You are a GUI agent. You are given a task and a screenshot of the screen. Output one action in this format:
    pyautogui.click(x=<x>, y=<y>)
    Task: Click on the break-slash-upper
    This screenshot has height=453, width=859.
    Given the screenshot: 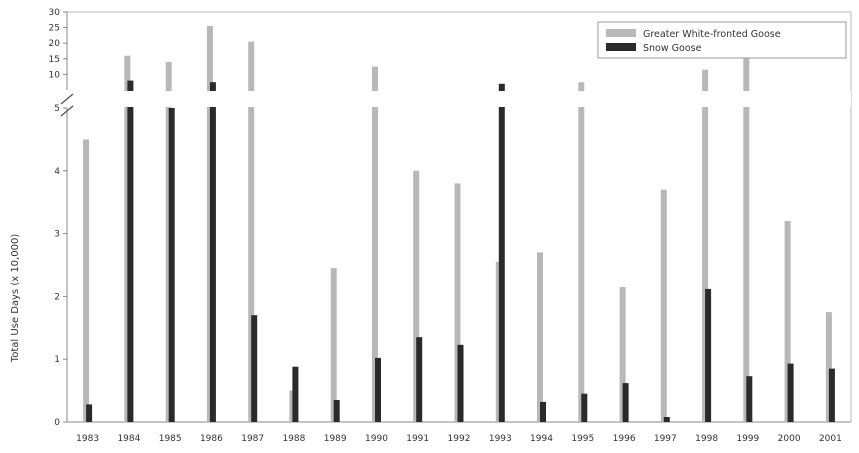 What is the action you would take?
    pyautogui.click(x=67, y=99)
    